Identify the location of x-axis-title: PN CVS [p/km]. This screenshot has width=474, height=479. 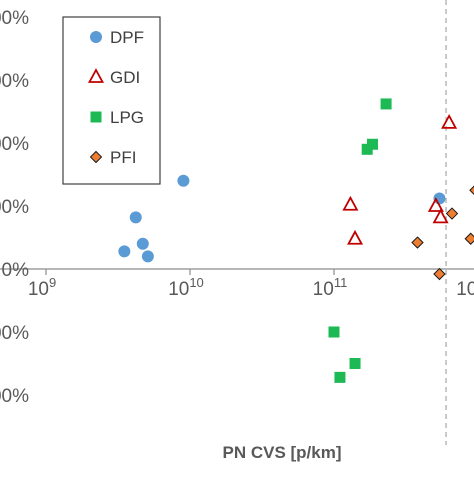
(281, 452).